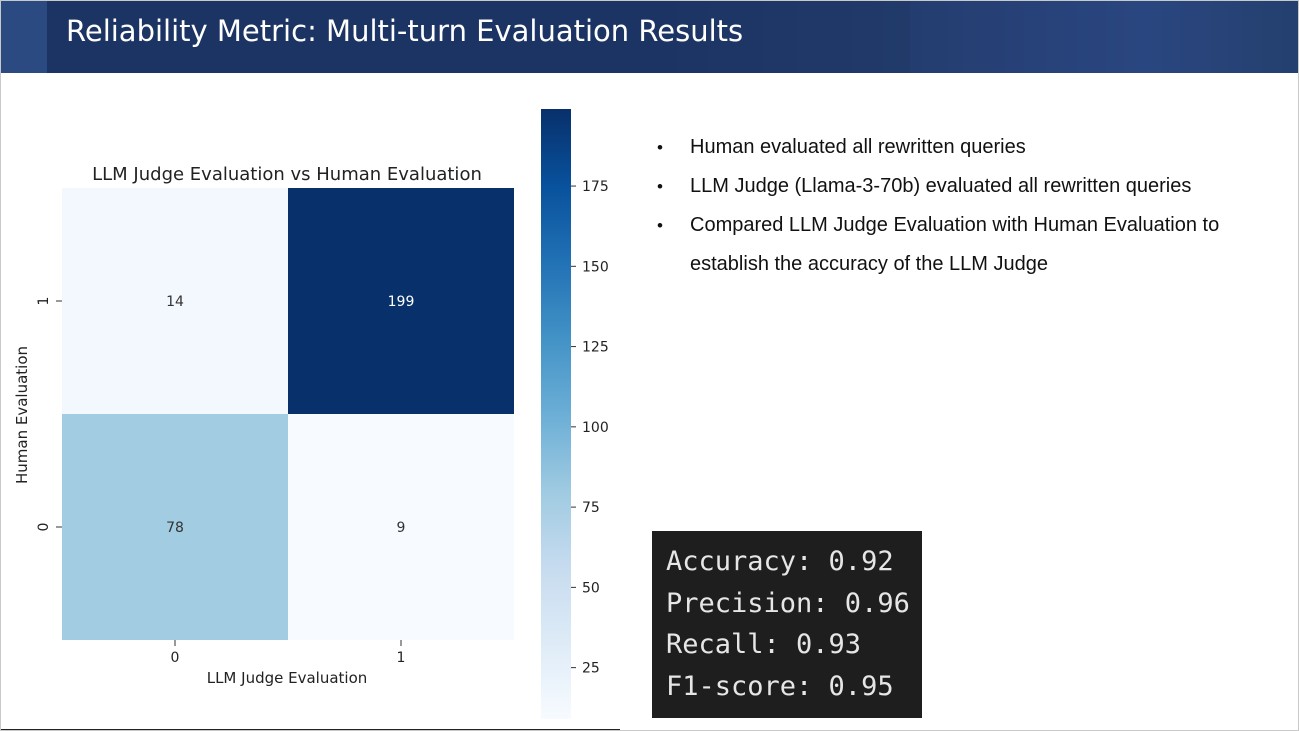 Image resolution: width=1299 pixels, height=731 pixels. I want to click on x-tick-label: 0, so click(175, 658).